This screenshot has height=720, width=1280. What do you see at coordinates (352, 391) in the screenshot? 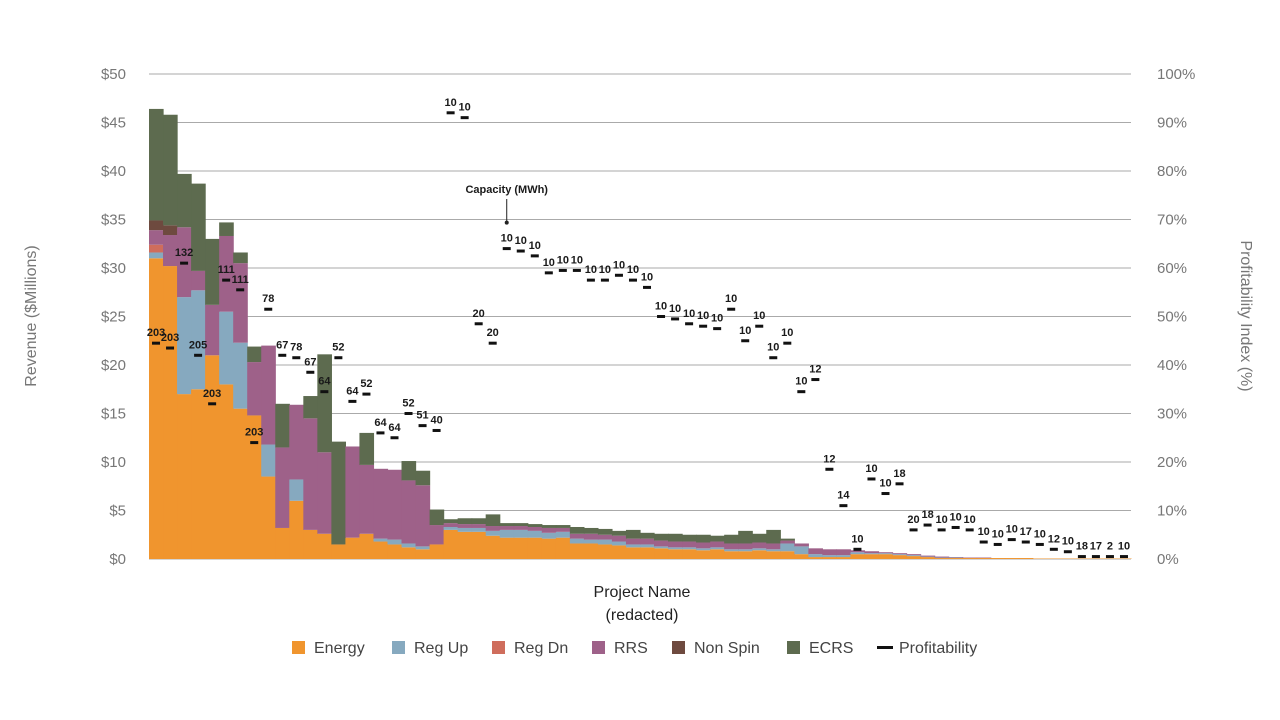
I see `capacity-label: 64` at bounding box center [352, 391].